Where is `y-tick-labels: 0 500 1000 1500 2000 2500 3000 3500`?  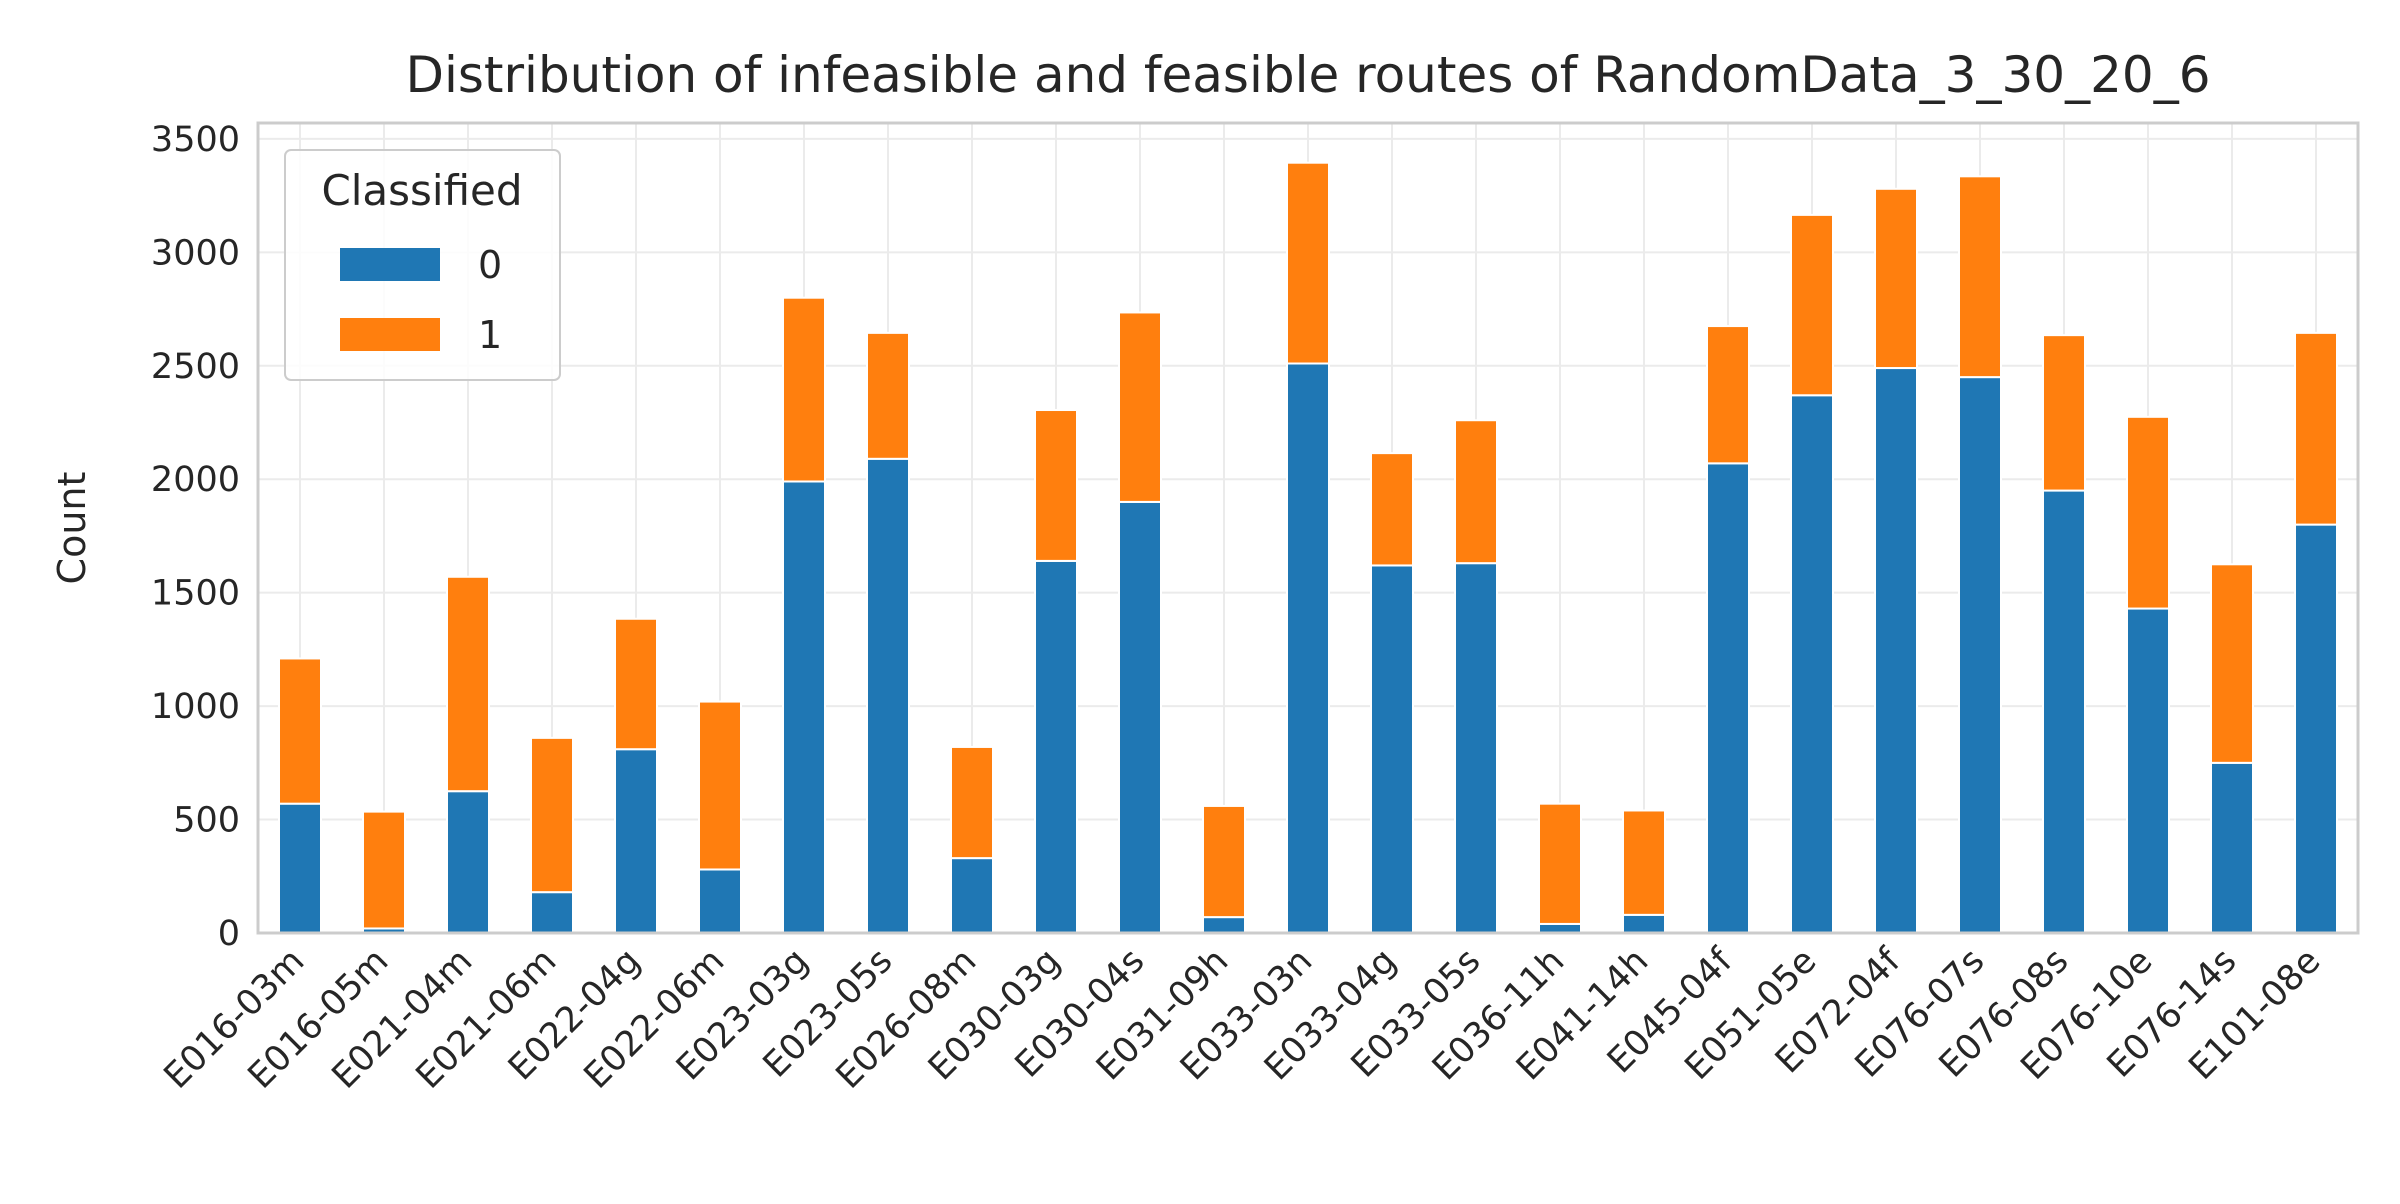
y-tick-labels: 0 500 1000 1500 2000 2500 3000 3500 is located at coordinates (195, 537).